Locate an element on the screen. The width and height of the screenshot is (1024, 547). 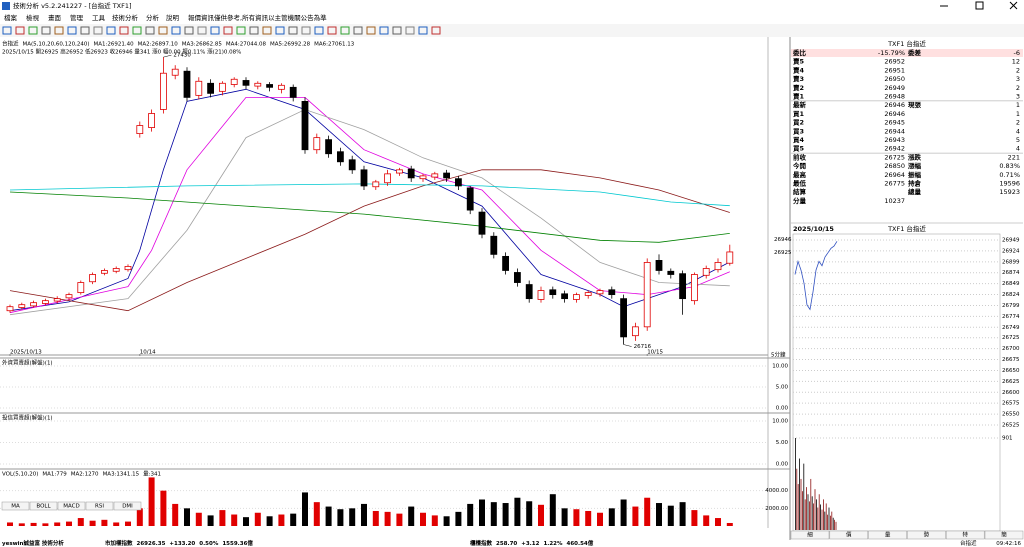
quote-tab-label: 價 is located at coordinates (849, 535).